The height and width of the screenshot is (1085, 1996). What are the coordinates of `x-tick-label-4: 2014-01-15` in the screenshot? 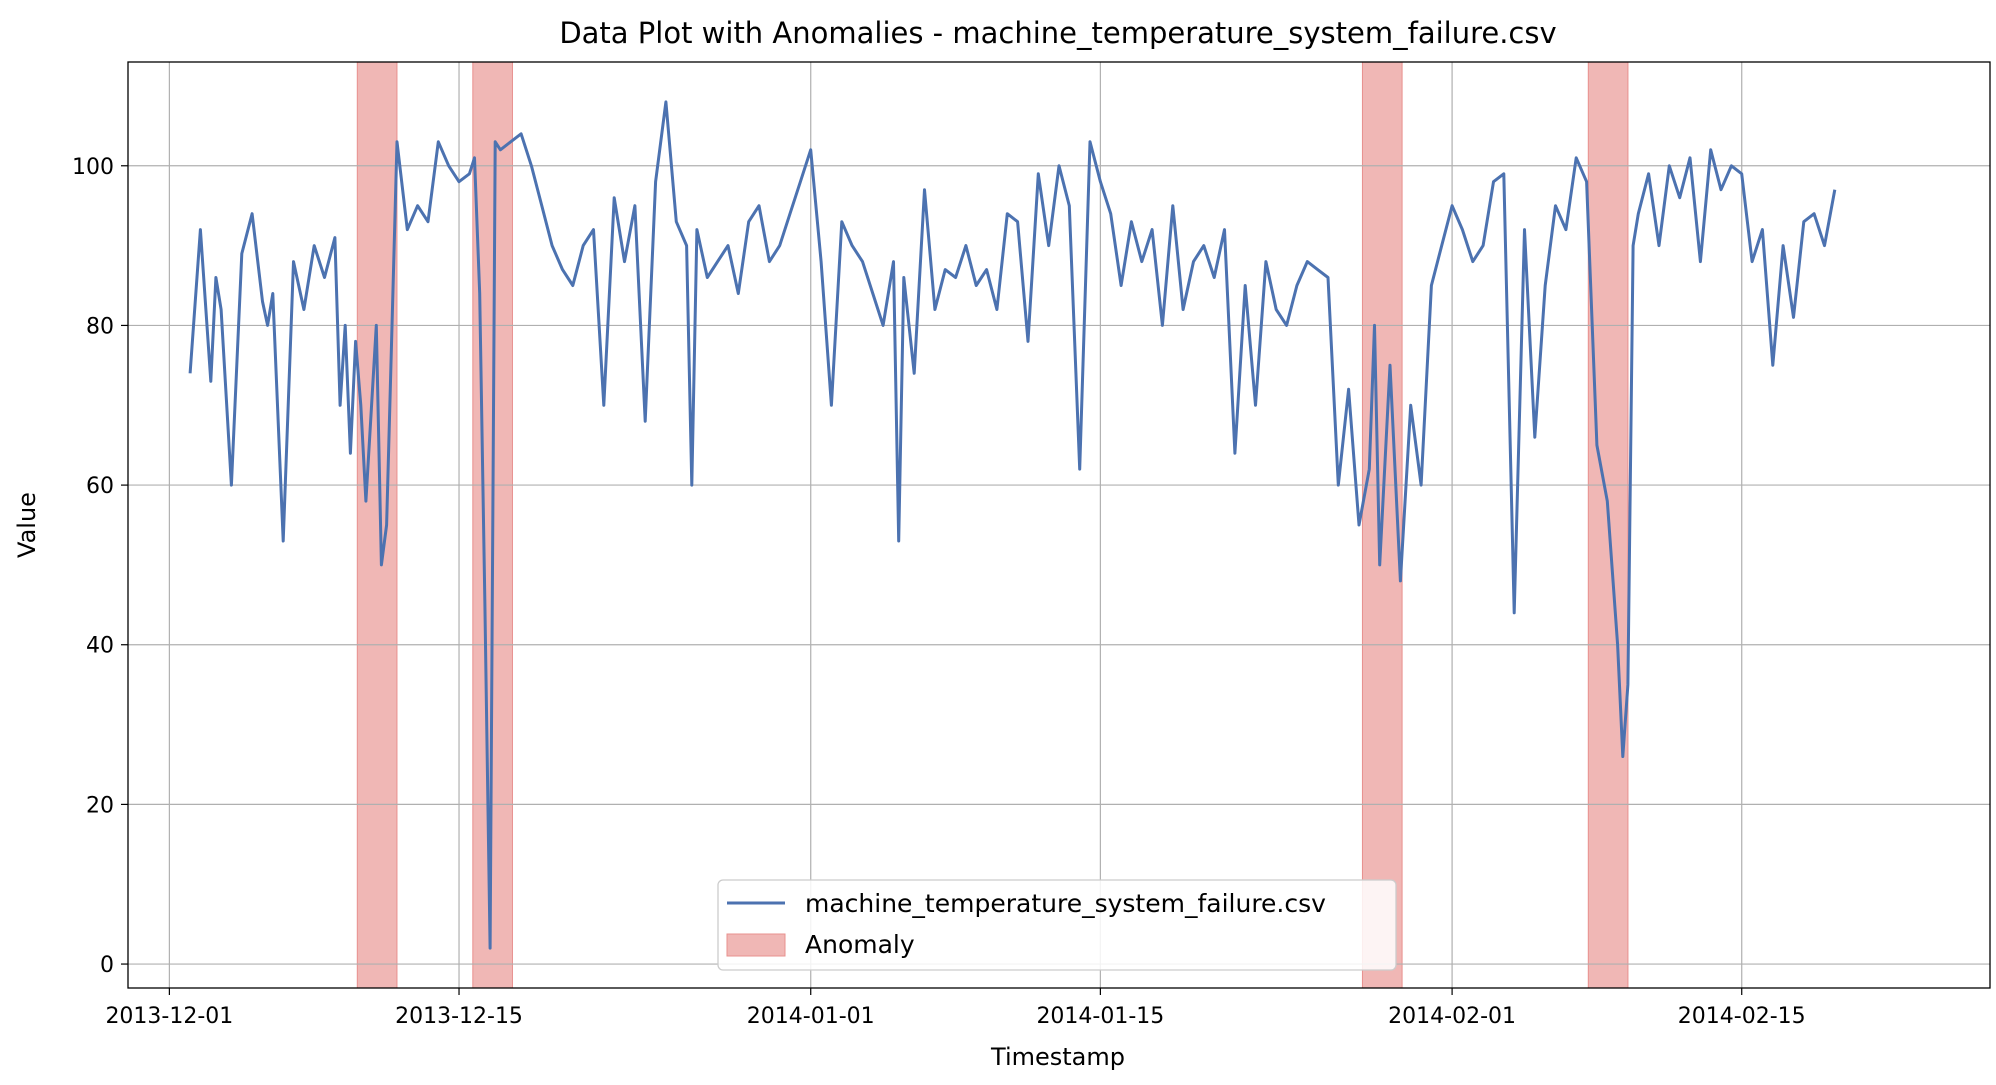 It's located at (1100, 1016).